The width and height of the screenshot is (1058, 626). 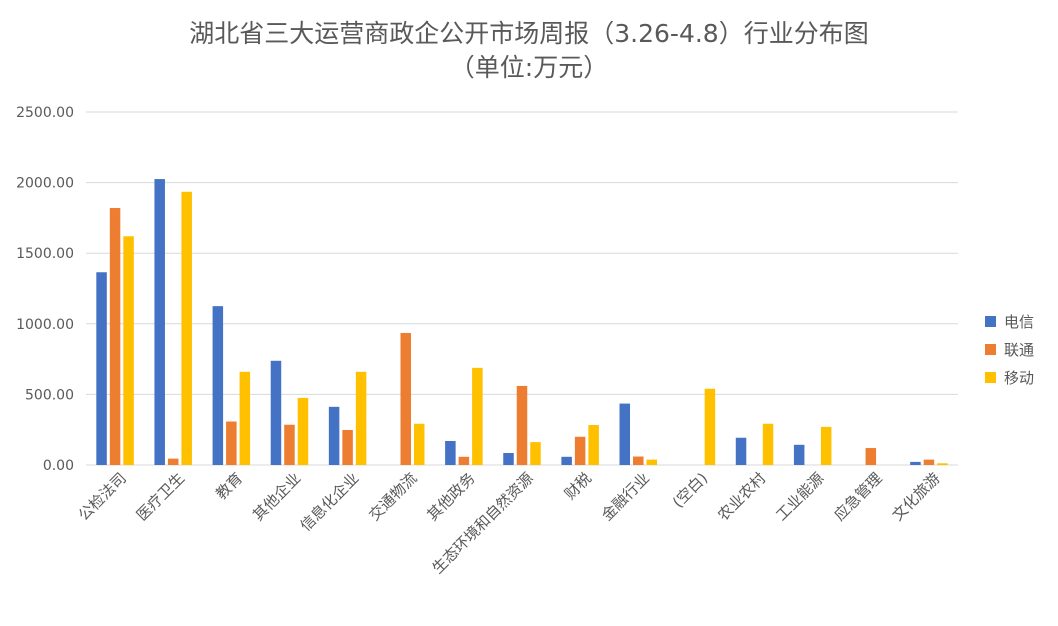 I want to click on x-tick-label: 其他政务, so click(x=451, y=496).